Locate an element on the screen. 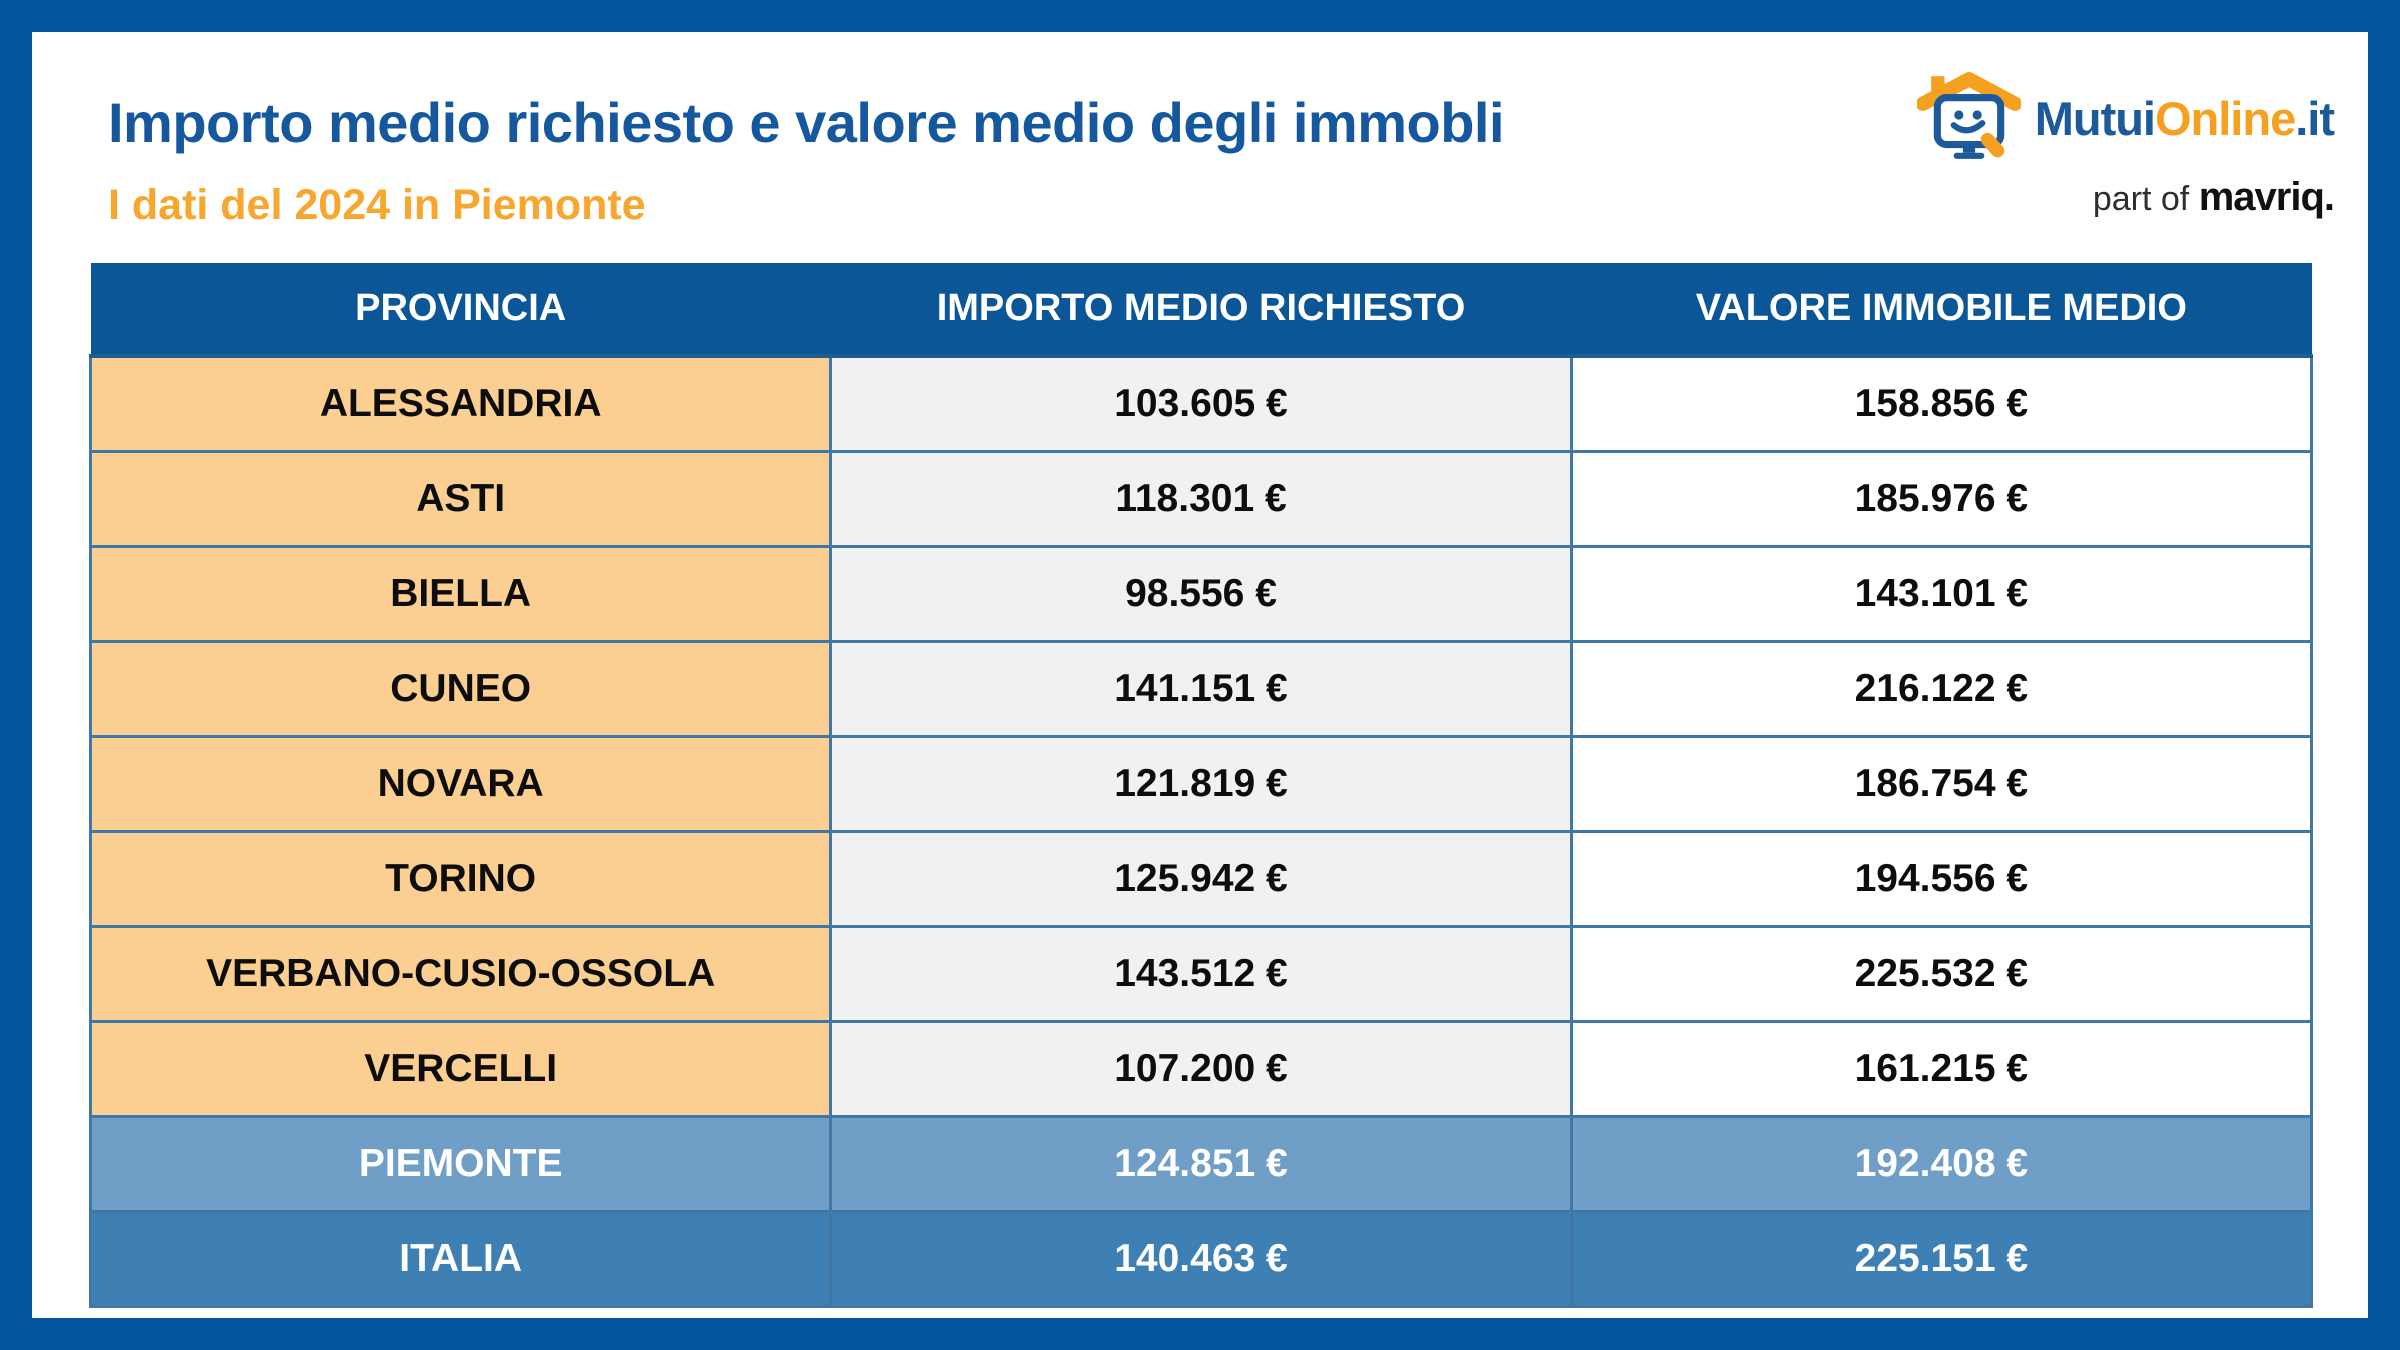 Image resolution: width=2400 pixels, height=1350 pixels. valore-cell: 225.532 € is located at coordinates (1941, 973).